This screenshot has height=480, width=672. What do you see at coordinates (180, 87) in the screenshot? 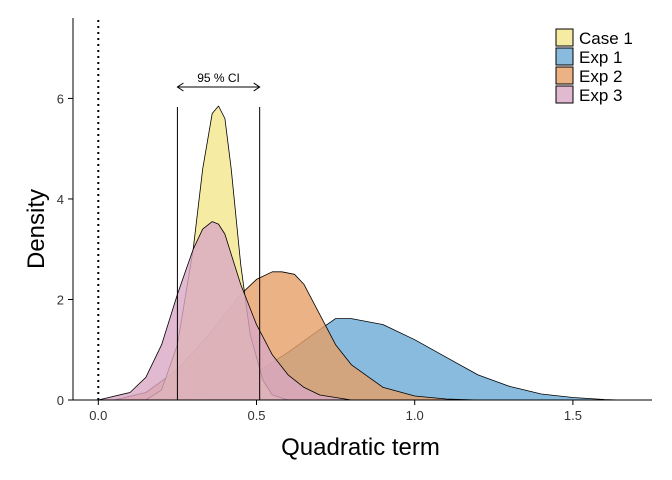
I see `ci-arrow-left-head` at bounding box center [180, 87].